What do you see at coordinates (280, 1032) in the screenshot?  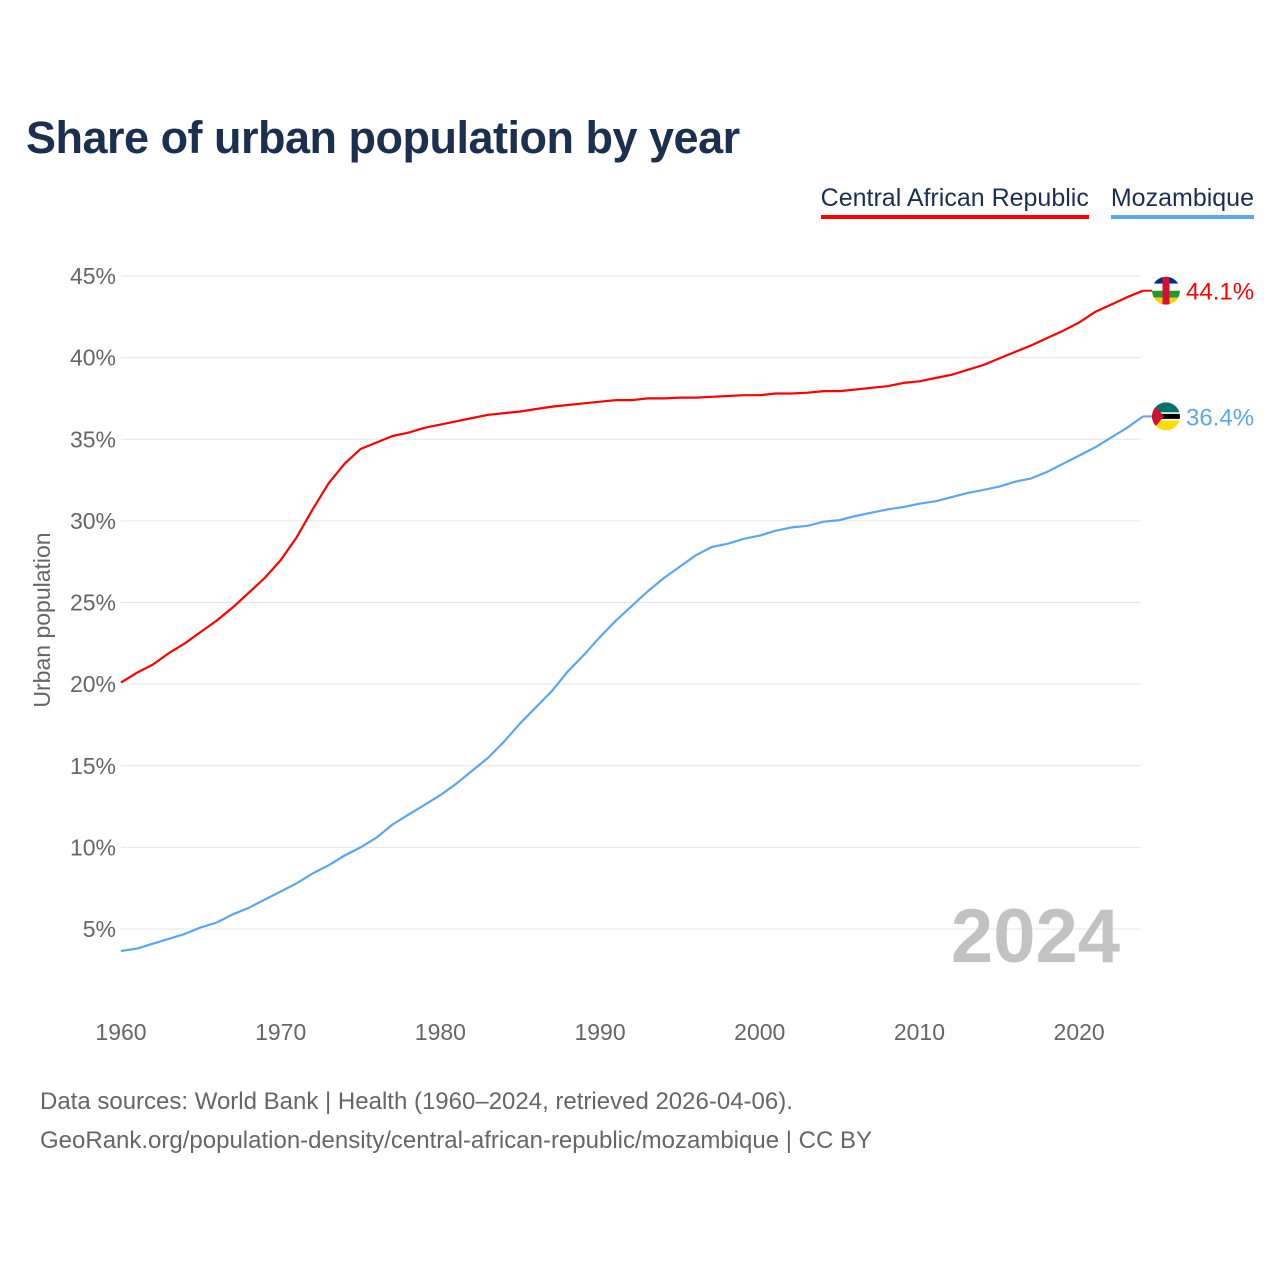 I see `x-tick-label: 1970` at bounding box center [280, 1032].